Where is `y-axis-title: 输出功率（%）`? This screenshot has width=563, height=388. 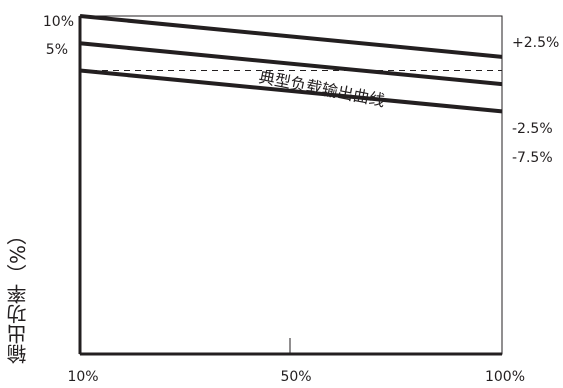 y-axis-title: 输出功率（%） is located at coordinates (18, 294).